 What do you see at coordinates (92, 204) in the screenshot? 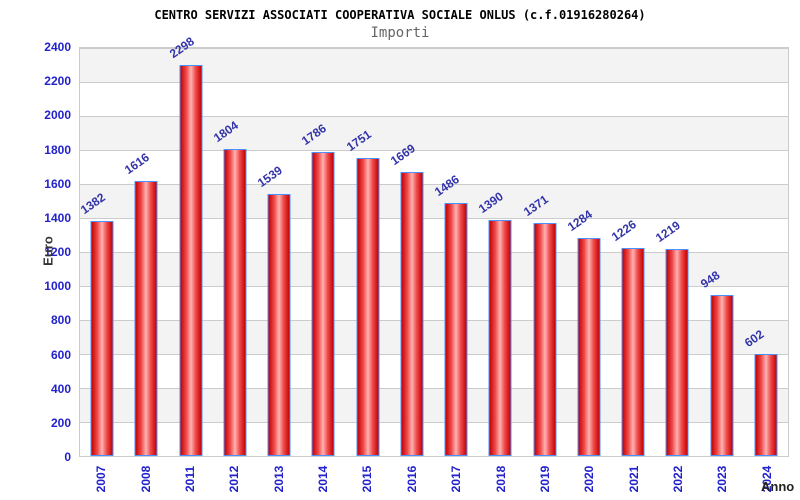
I see `value-label-2007: 1382` at bounding box center [92, 204].